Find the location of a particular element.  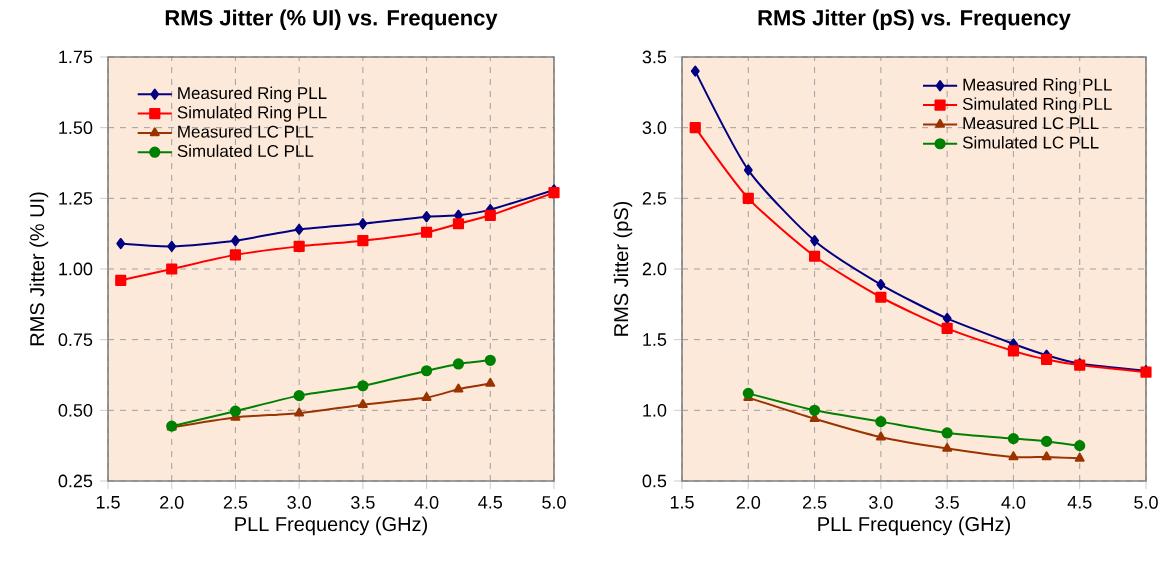

y-tick-label: 1.0 is located at coordinates (655, 410).